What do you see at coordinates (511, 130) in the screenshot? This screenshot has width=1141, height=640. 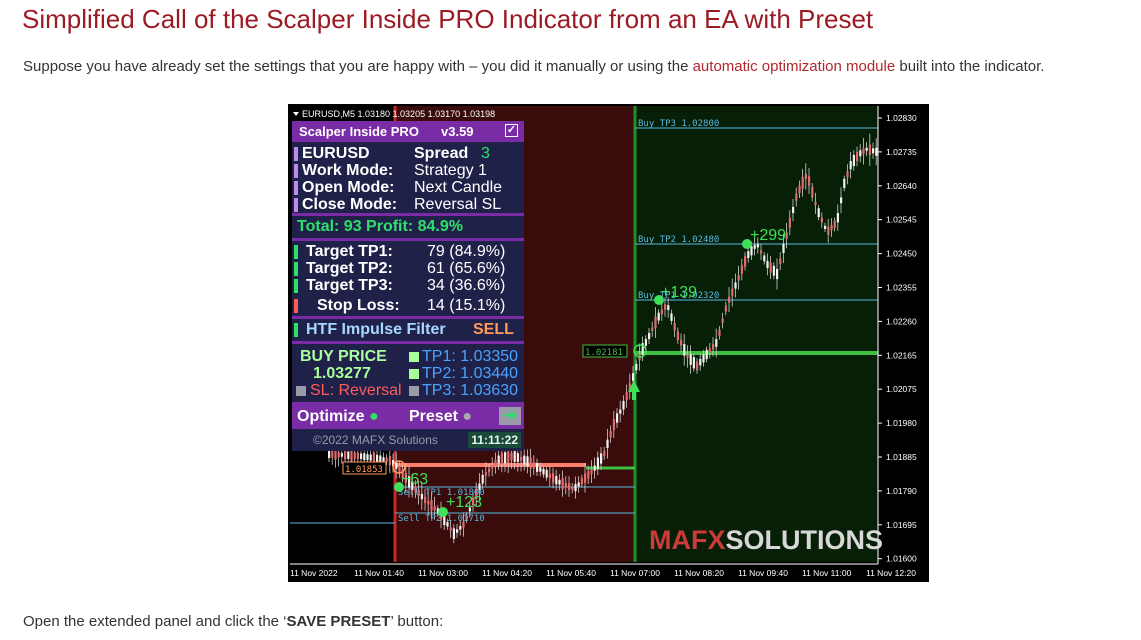 I see `panel-checkbox: ✓` at bounding box center [511, 130].